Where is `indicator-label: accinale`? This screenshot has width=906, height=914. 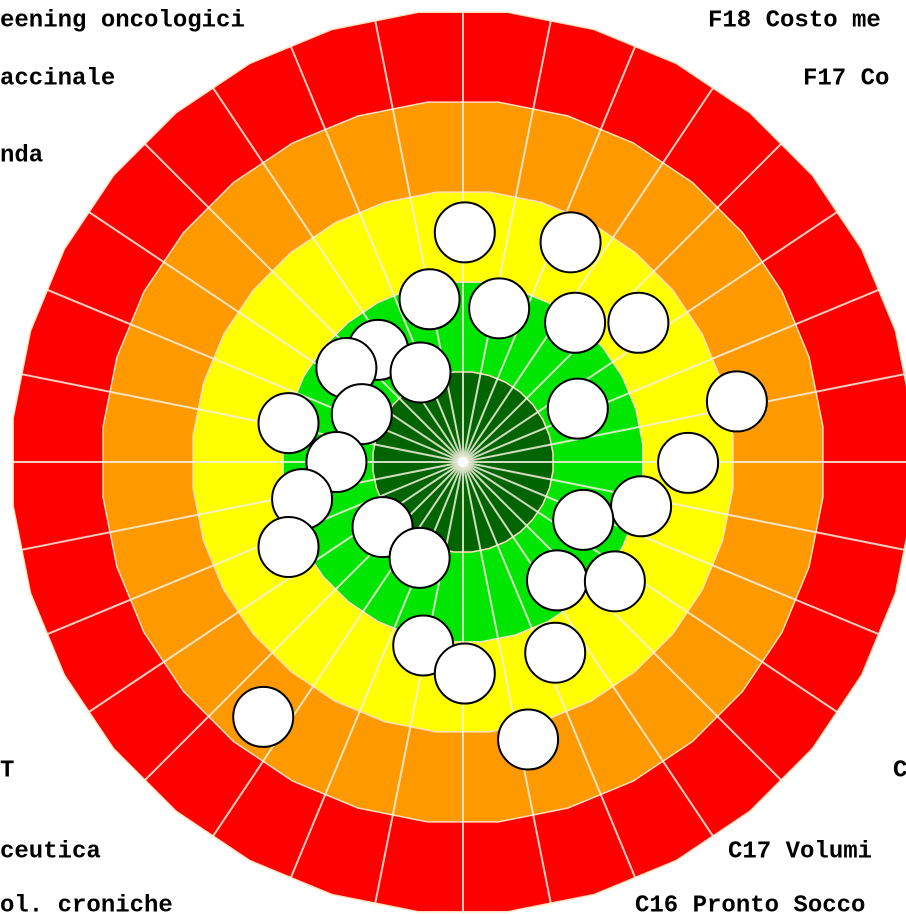 indicator-label: accinale is located at coordinates (57, 78).